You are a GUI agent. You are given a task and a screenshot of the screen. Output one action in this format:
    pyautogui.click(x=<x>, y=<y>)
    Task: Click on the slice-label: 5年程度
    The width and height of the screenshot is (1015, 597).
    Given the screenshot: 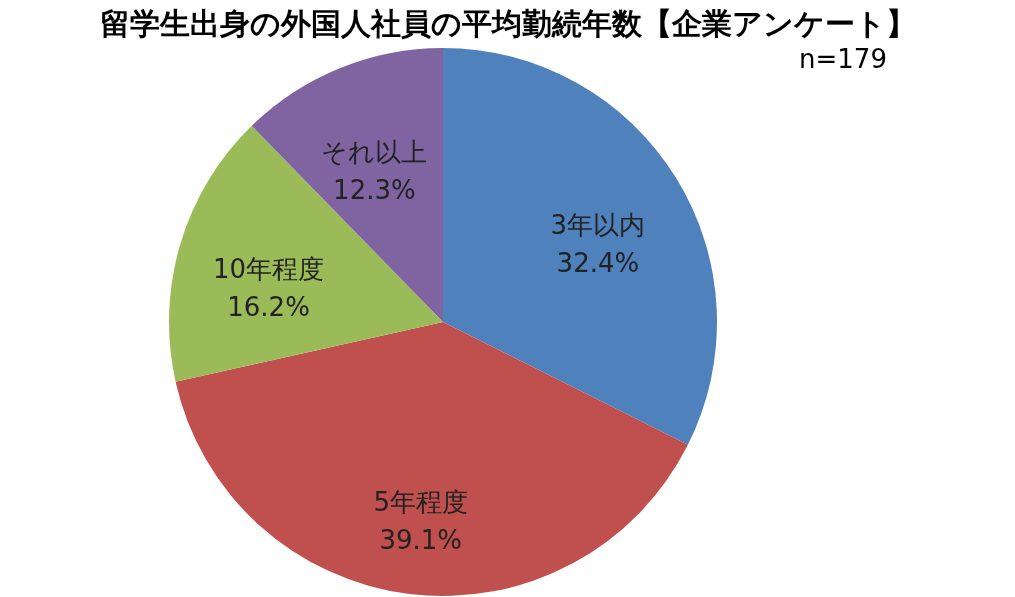 What is the action you would take?
    pyautogui.click(x=421, y=501)
    